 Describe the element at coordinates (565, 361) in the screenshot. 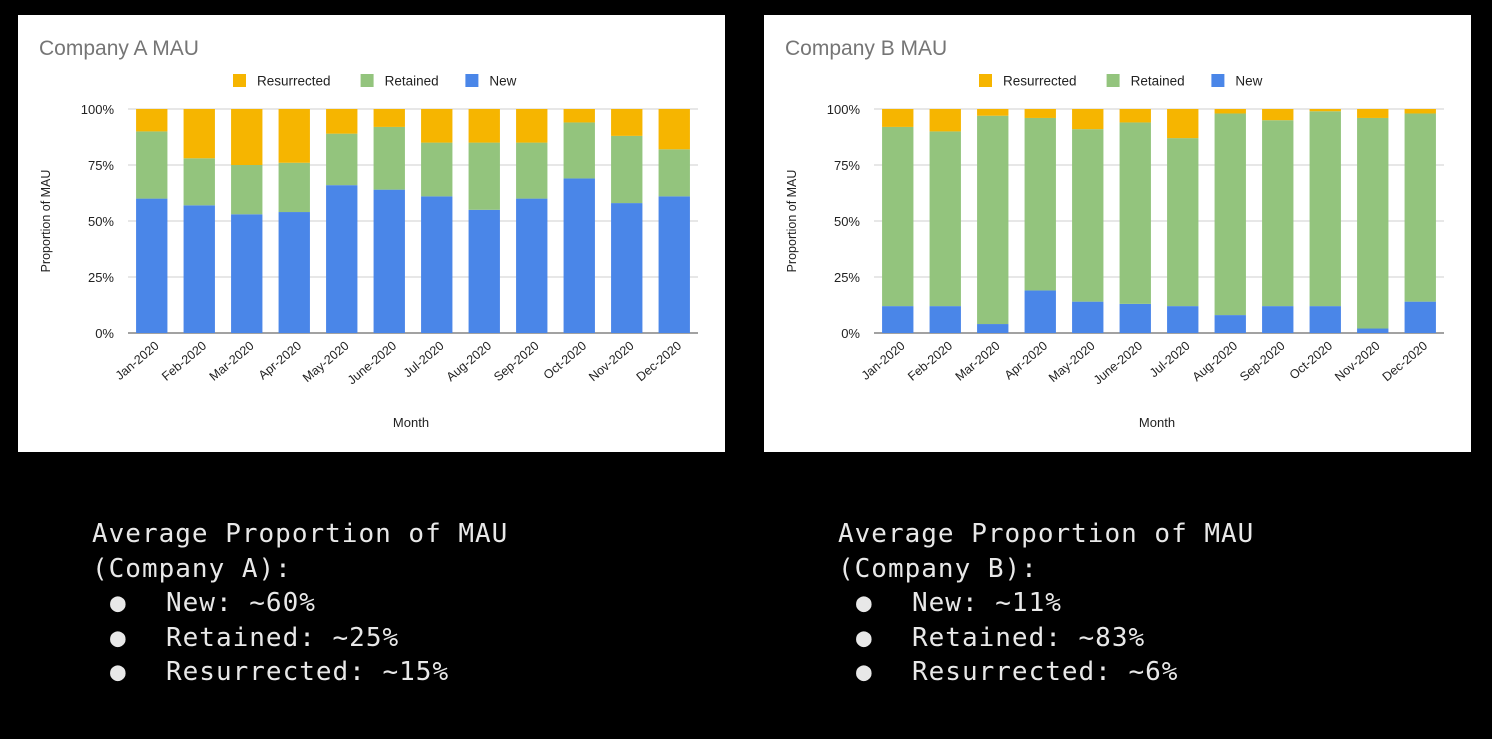

I see `x-tick-label: Oct-2020` at that location.